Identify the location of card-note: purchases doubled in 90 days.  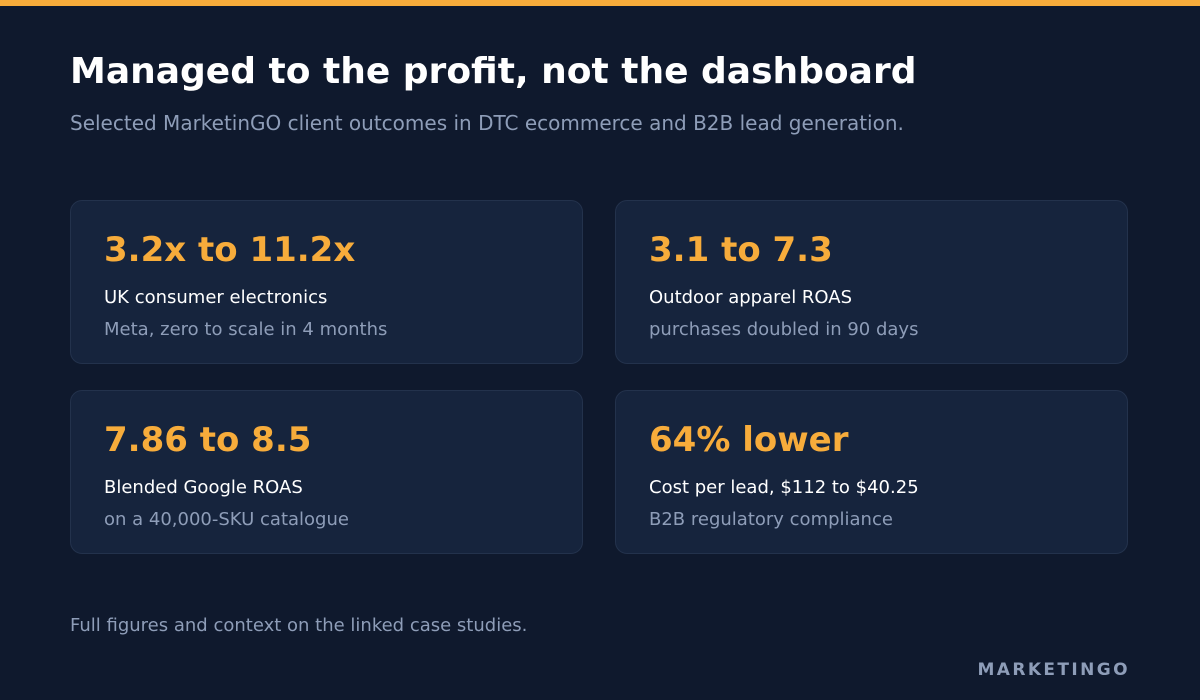
(784, 329).